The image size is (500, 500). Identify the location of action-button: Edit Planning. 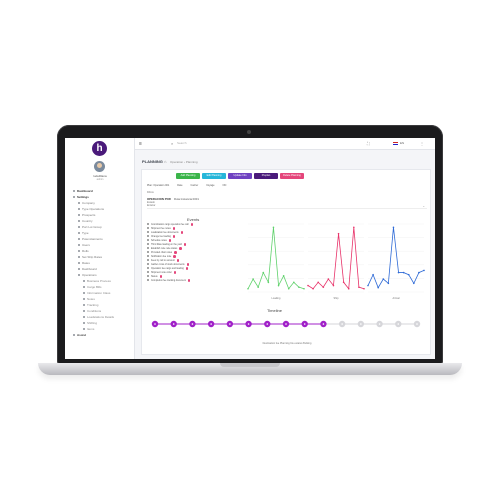
(214, 176).